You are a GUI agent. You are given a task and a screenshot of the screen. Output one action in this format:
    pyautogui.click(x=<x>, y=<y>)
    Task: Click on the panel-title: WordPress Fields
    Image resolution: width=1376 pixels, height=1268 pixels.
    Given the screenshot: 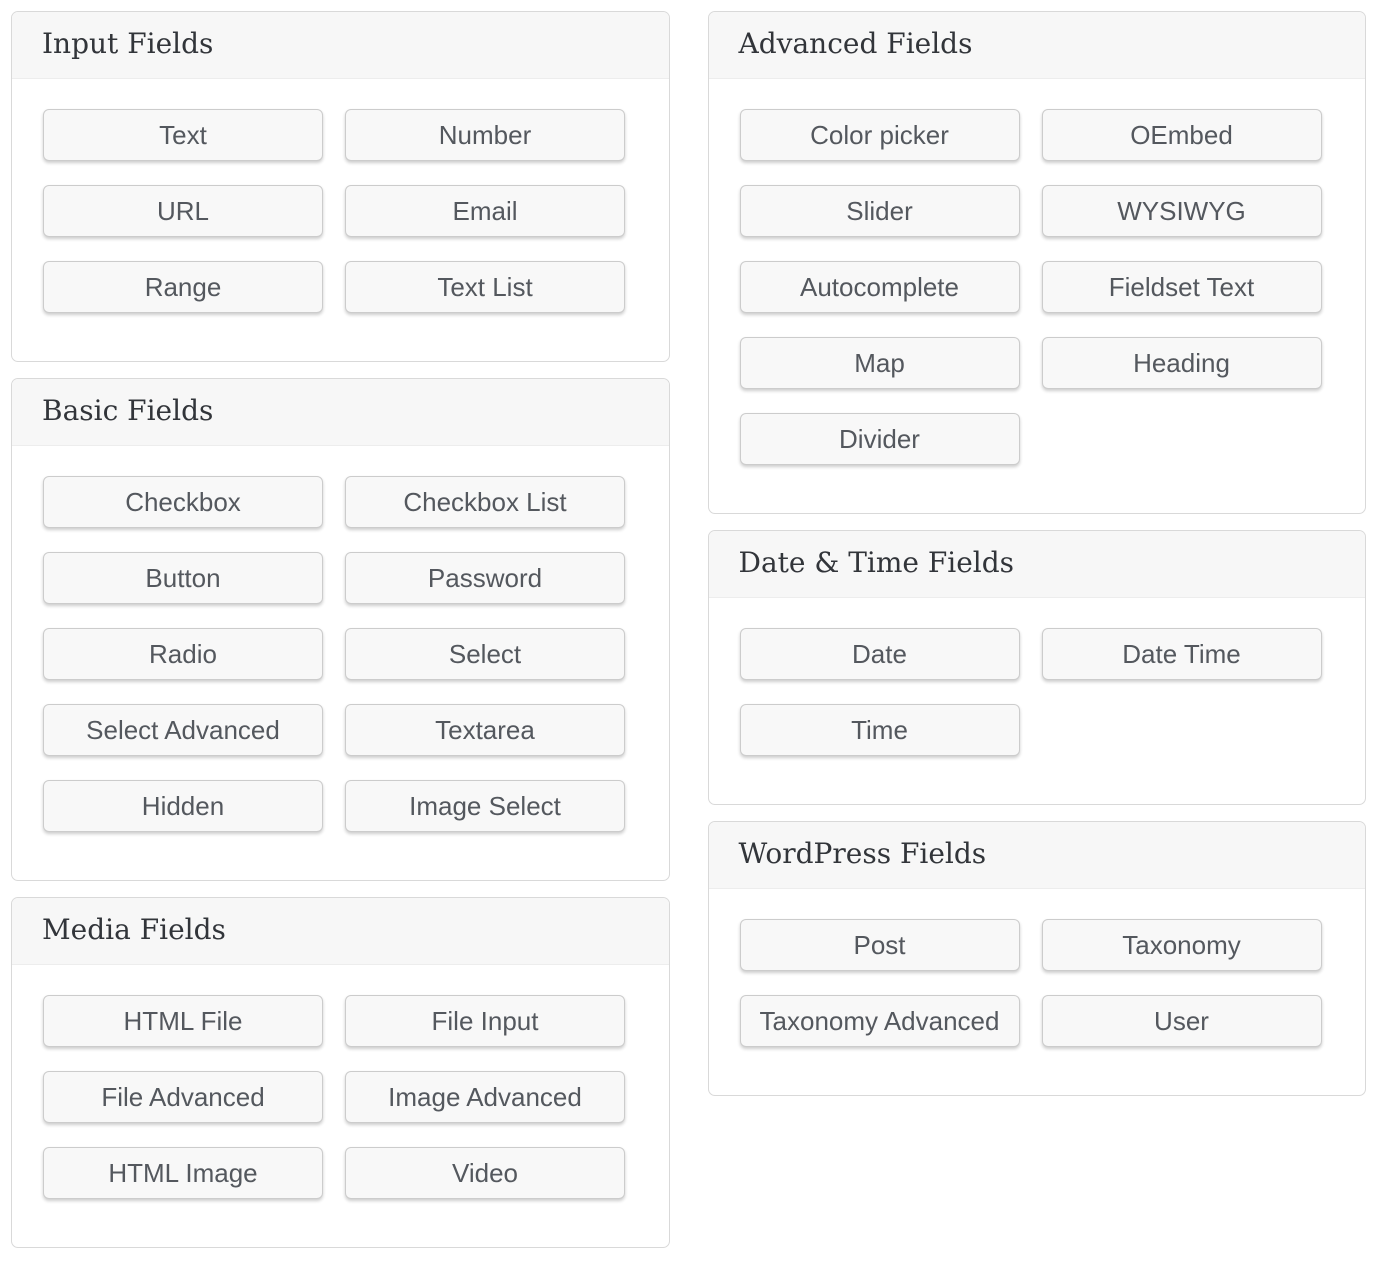 What is the action you would take?
    pyautogui.click(x=862, y=853)
    